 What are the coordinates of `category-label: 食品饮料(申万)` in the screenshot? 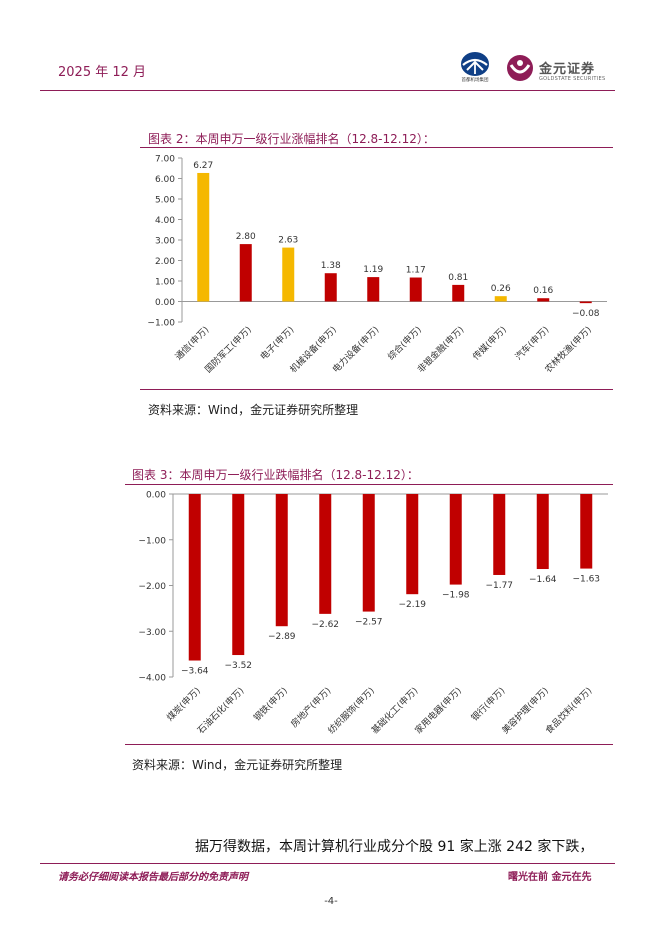 It's located at (569, 711).